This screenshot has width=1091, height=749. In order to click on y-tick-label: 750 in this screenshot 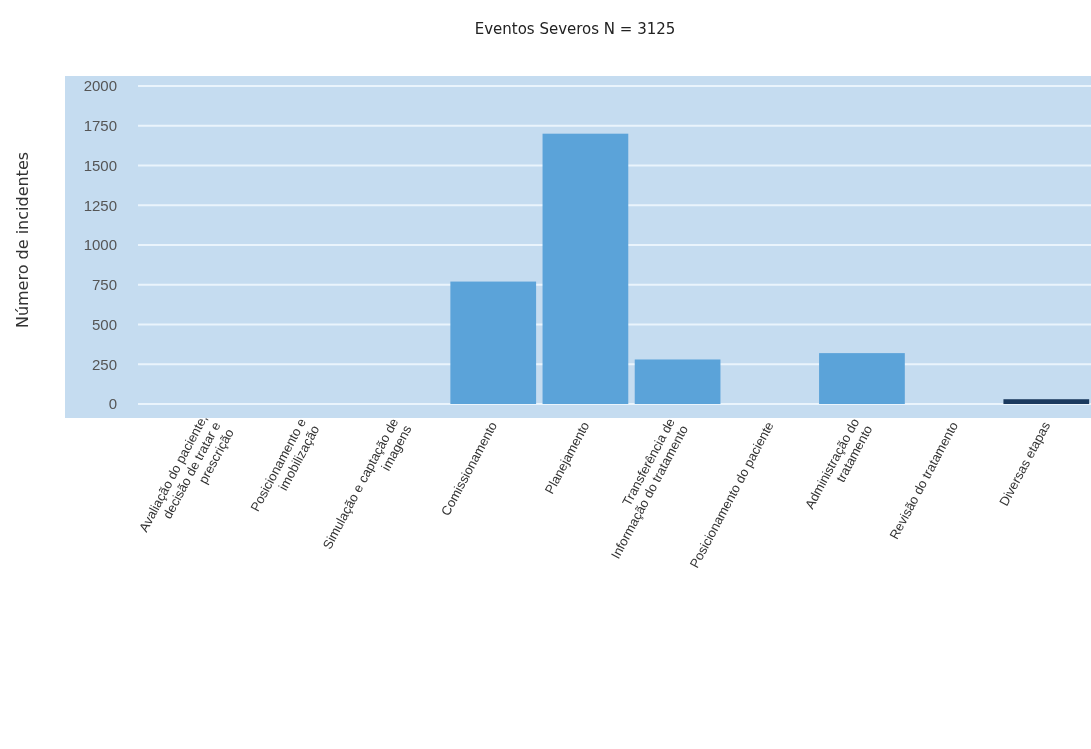, I will do `click(104, 285)`.